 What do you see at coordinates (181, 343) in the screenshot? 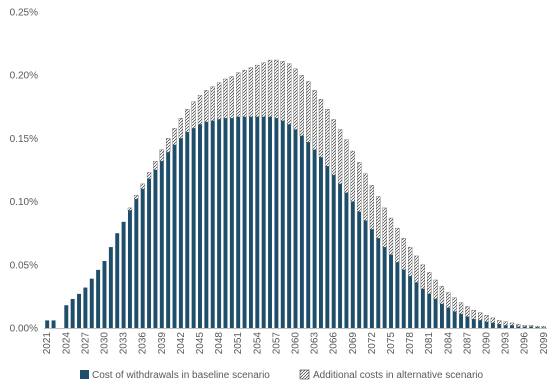
I see `x-tick-label: 2042` at bounding box center [181, 343].